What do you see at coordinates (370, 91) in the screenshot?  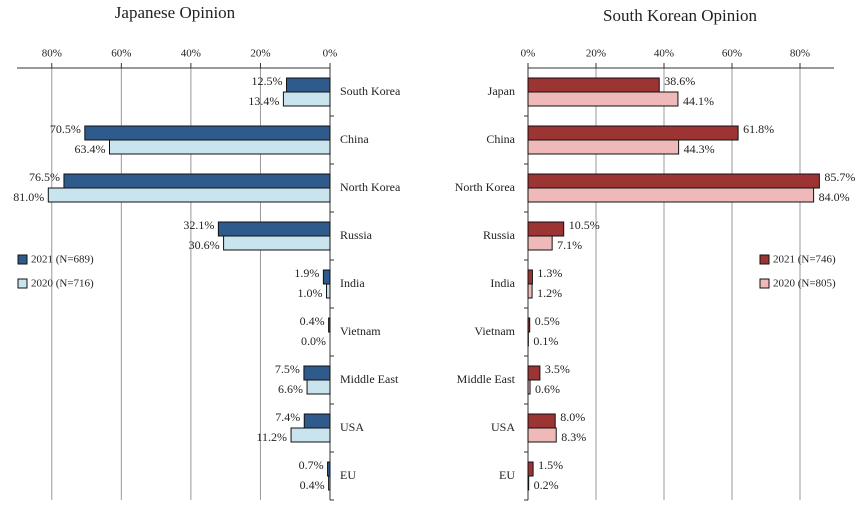 I see `category-label: South Korea` at bounding box center [370, 91].